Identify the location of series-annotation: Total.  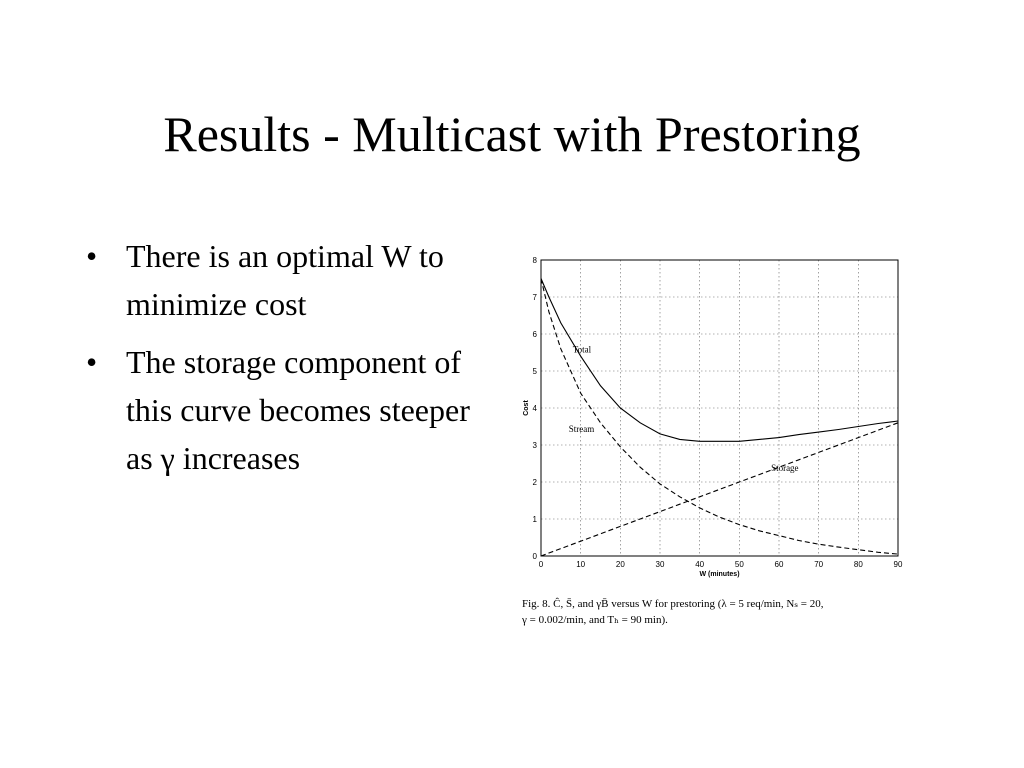
(582, 350).